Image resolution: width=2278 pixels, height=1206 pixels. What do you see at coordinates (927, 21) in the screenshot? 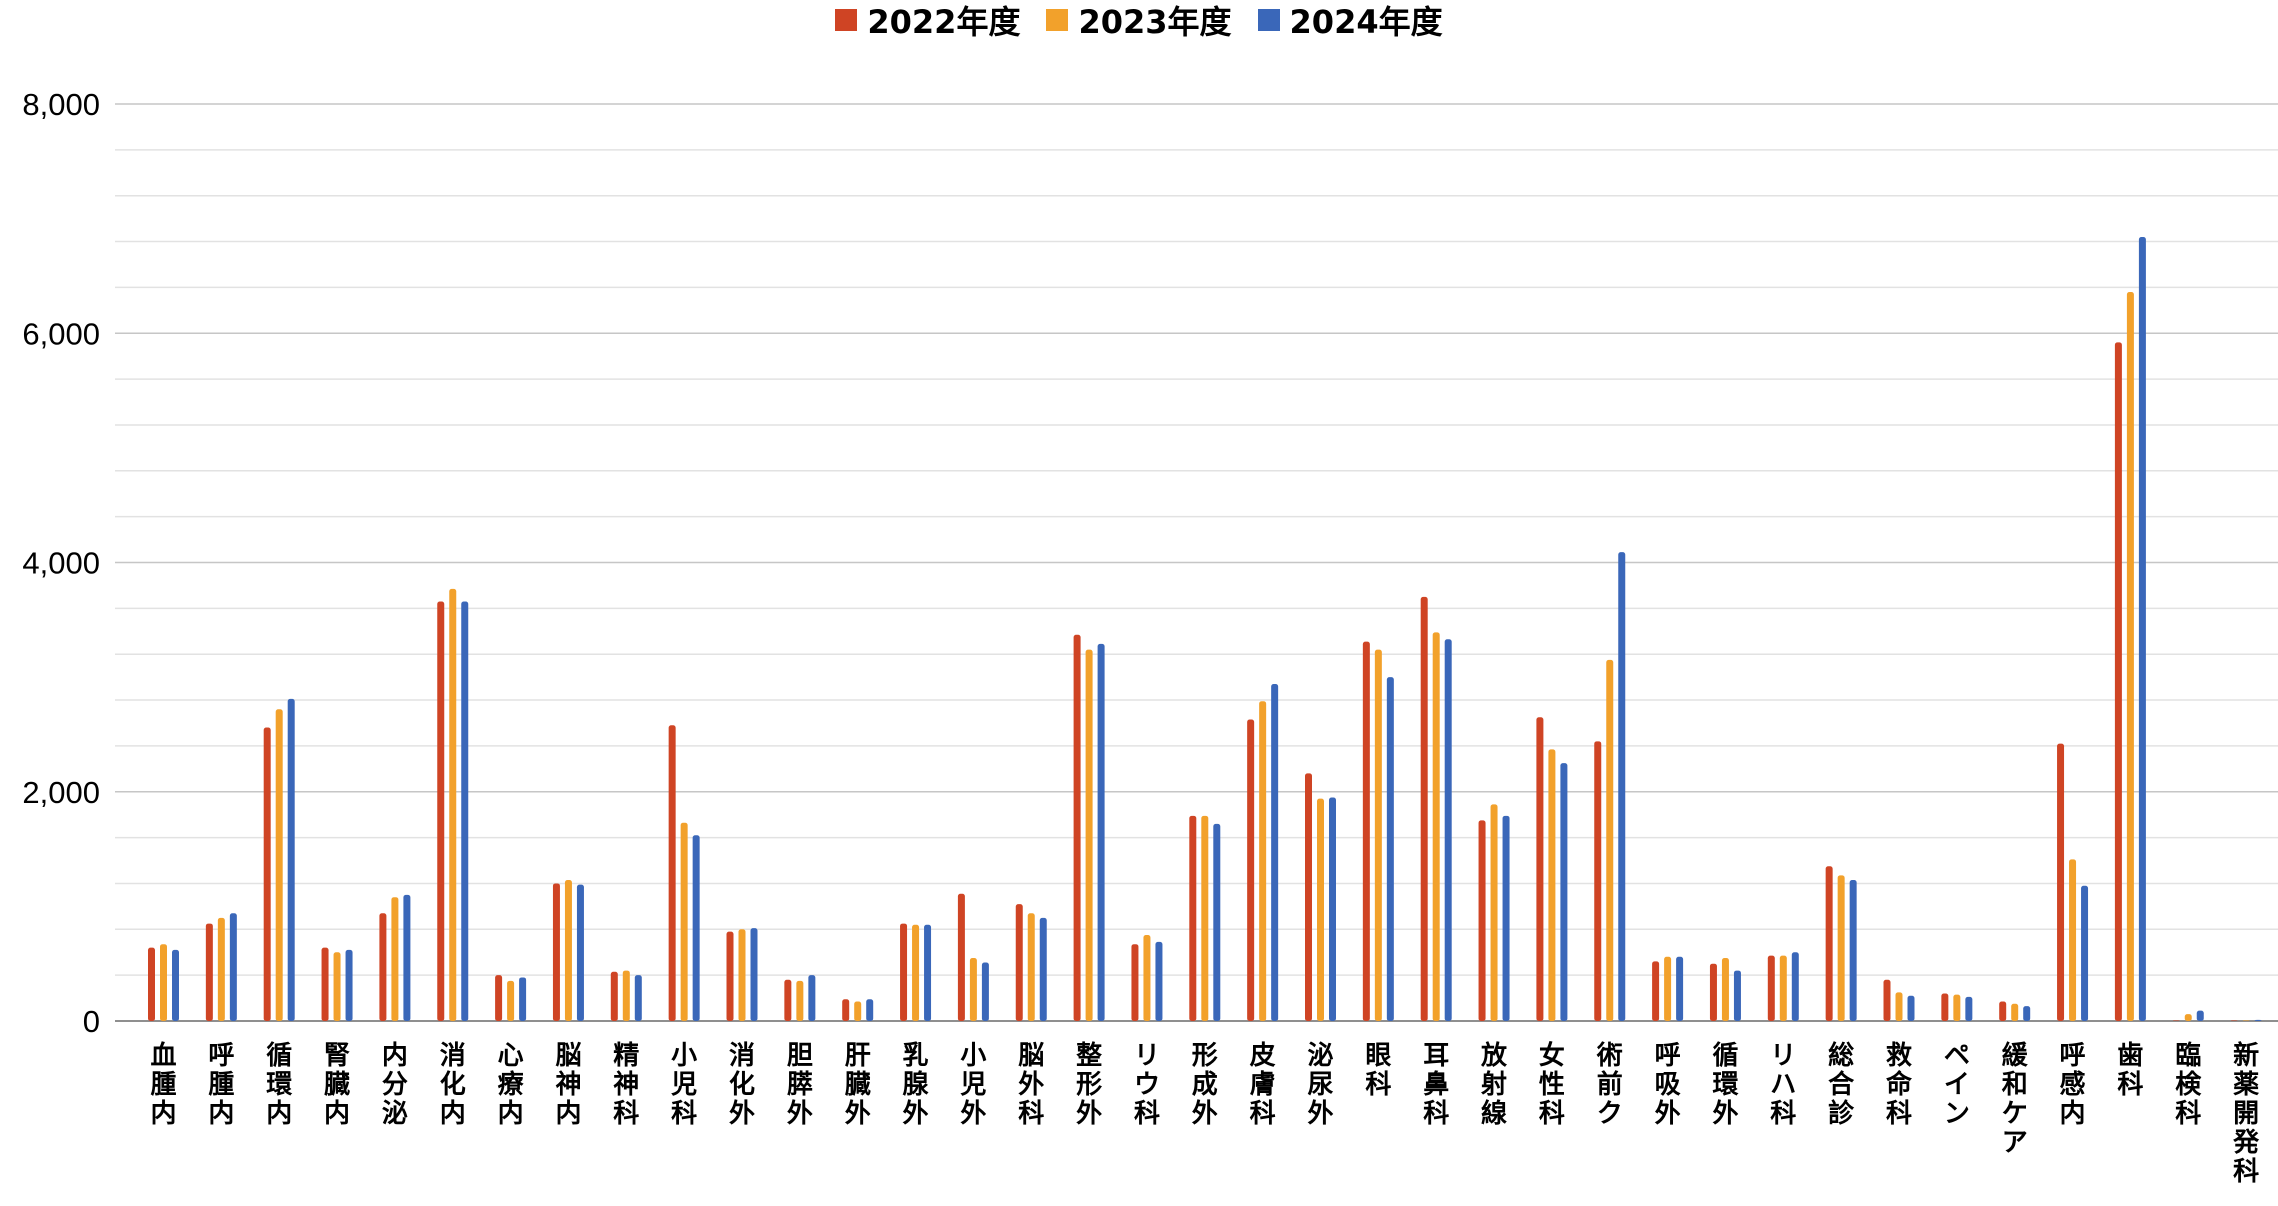
I see `legend-item-2022: 2022年度` at bounding box center [927, 21].